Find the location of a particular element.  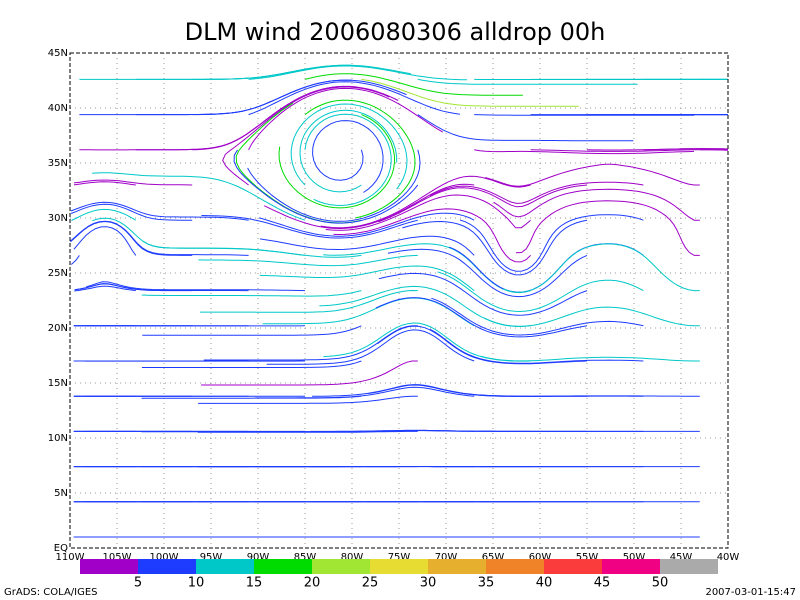

lon-label: 105W is located at coordinates (117, 557).